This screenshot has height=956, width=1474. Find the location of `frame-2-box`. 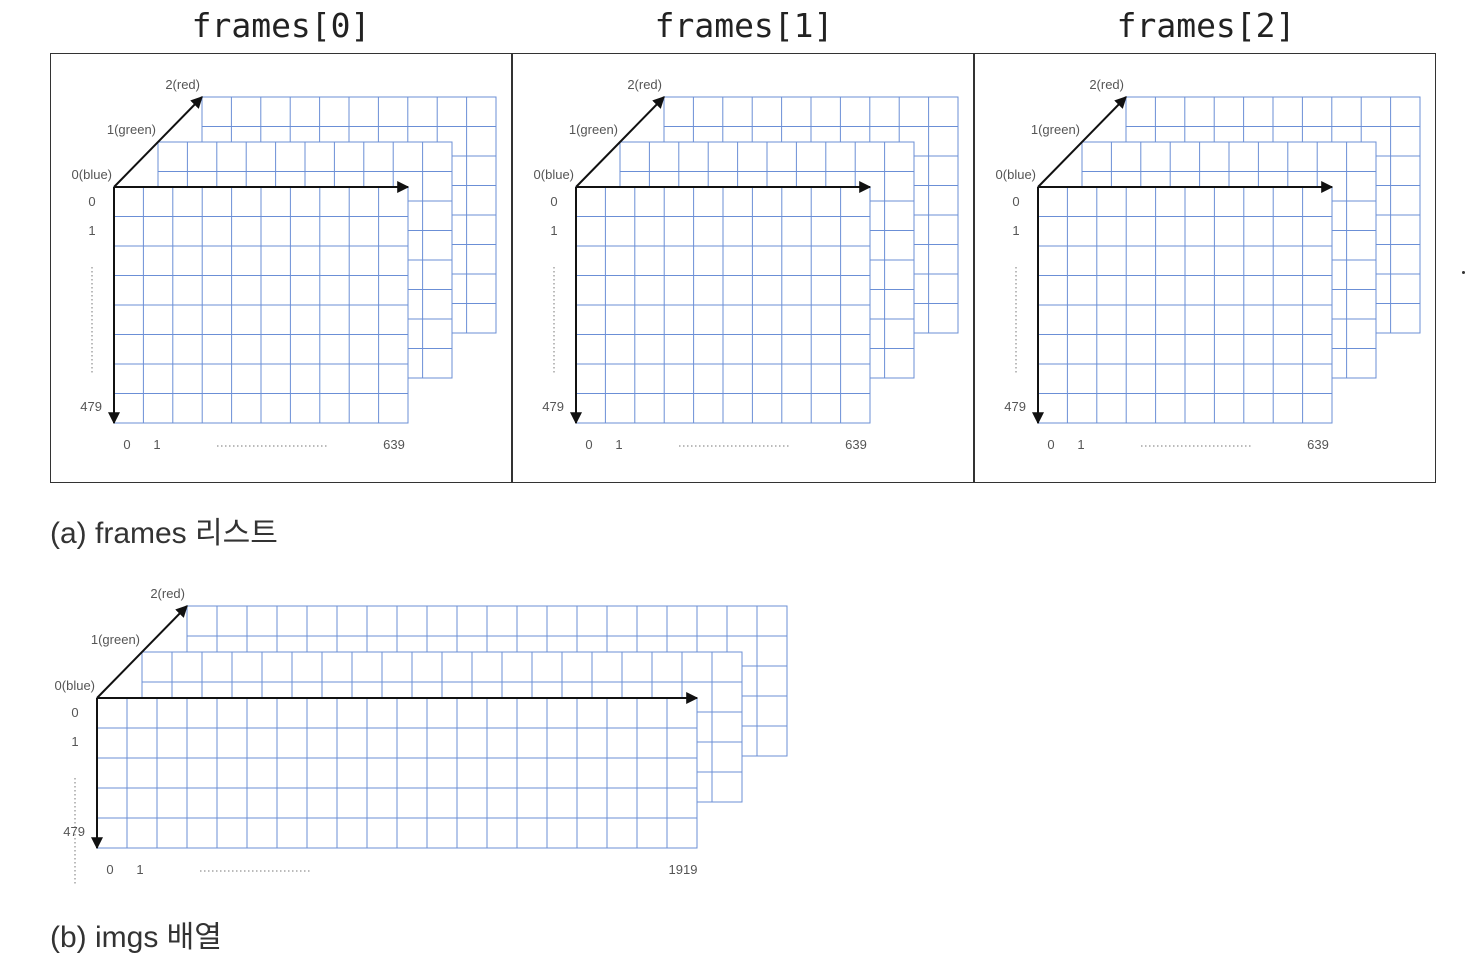

frame-2-box is located at coordinates (1205, 268).